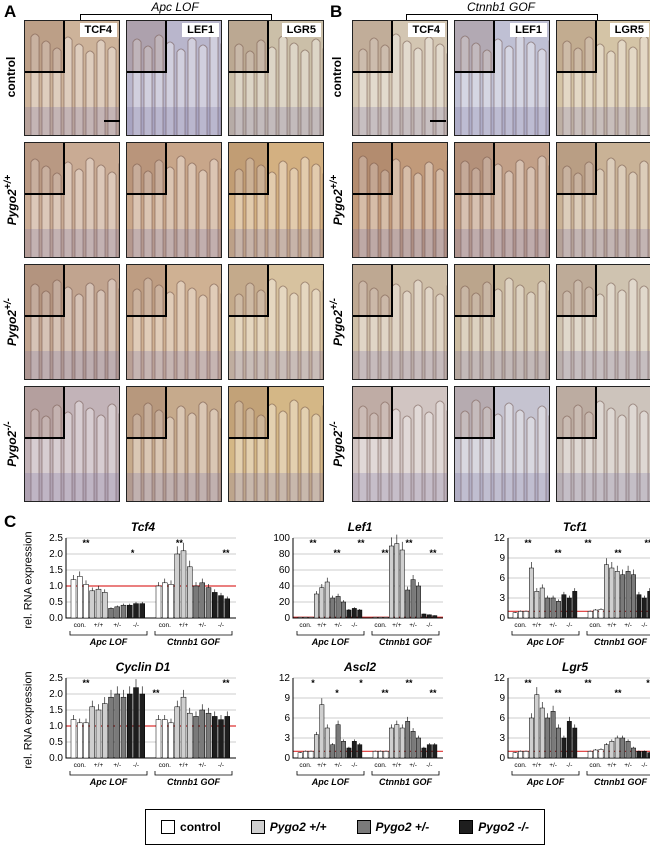 Image resolution: width=650 pixels, height=849 pixels. I want to click on significance-label: *, so click(313, 683).